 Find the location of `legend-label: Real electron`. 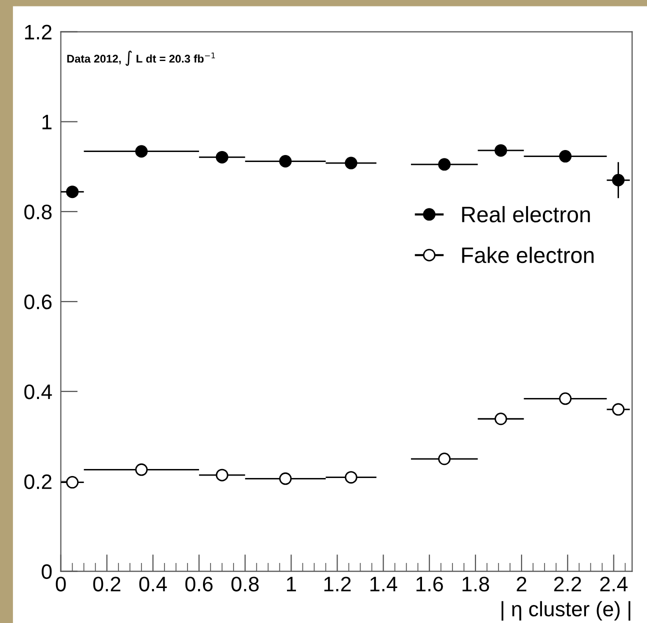

legend-label: Real electron is located at coordinates (526, 214).